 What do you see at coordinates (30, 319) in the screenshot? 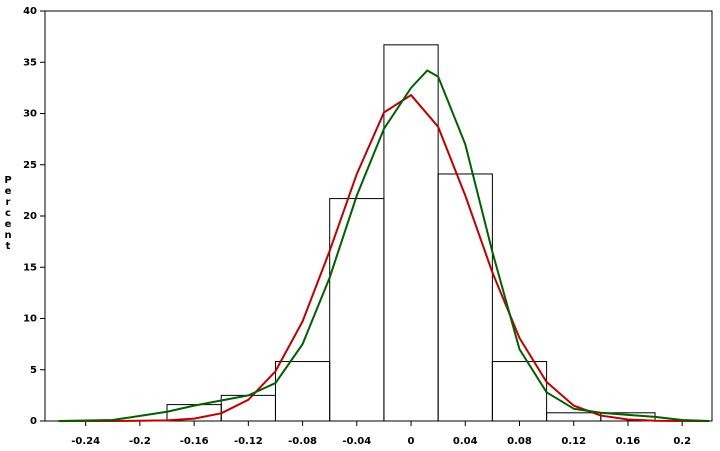
I see `y-tick-label: 10` at bounding box center [30, 319].